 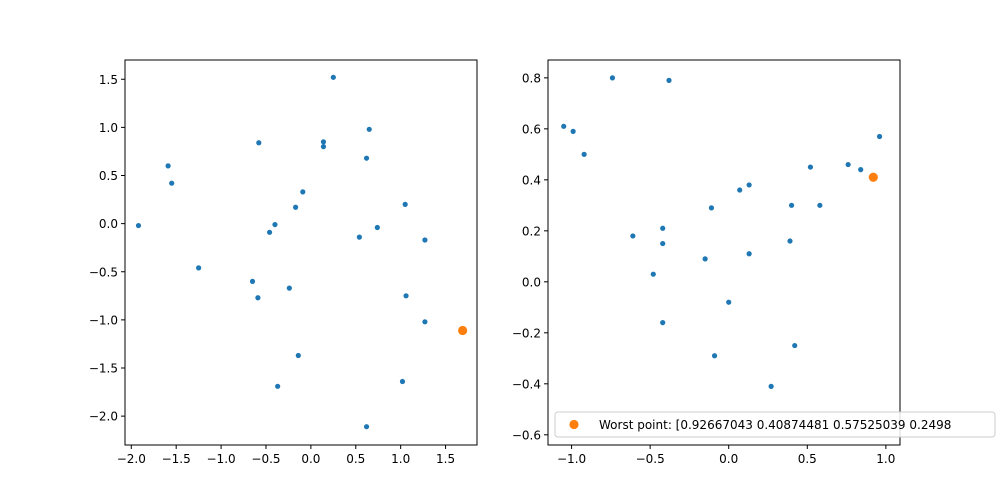 I want to click on legend-box, so click(x=775, y=424).